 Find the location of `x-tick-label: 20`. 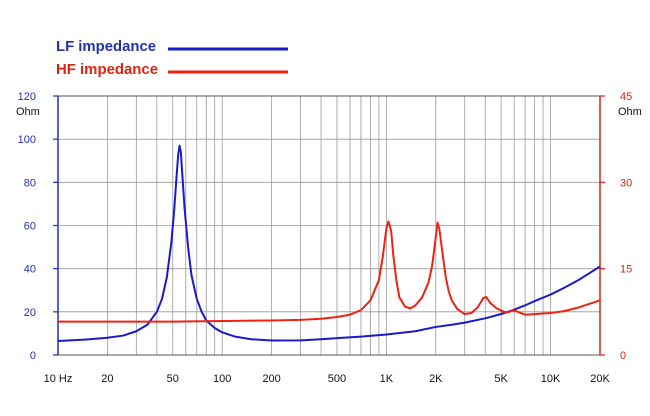

x-tick-label: 20 is located at coordinates (107, 379).